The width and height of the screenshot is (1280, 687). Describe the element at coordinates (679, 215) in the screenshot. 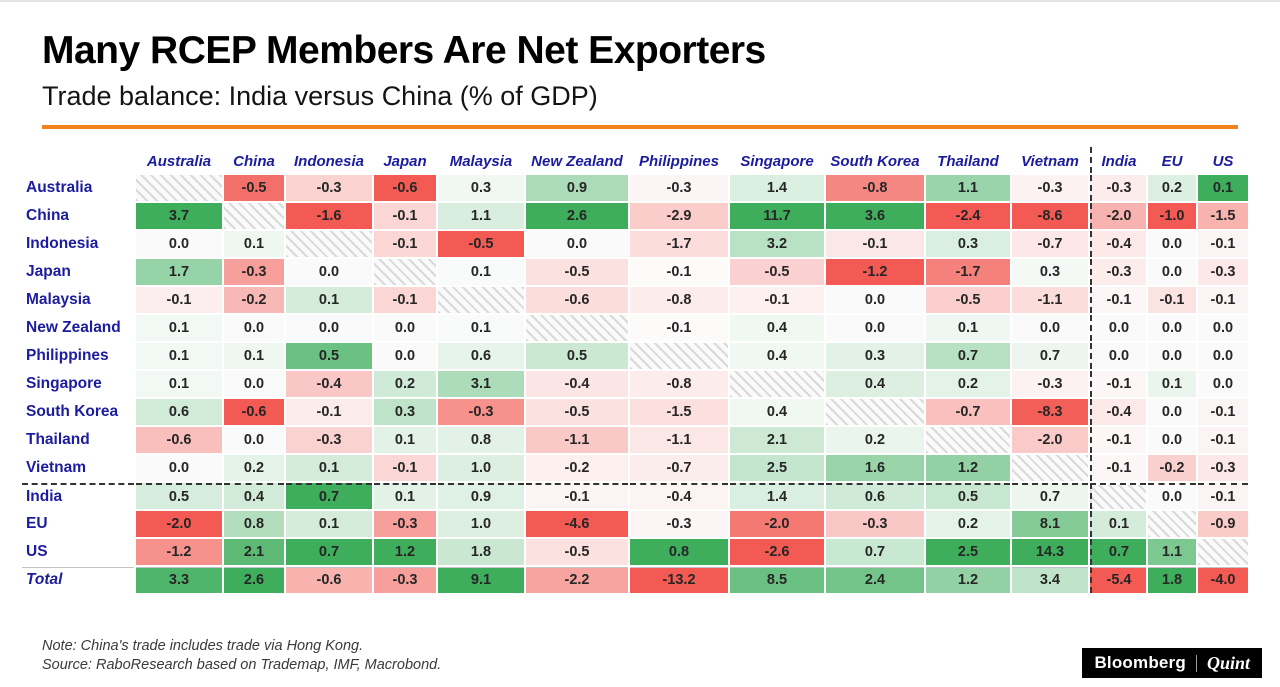

I see `value-cell: -2.9` at that location.